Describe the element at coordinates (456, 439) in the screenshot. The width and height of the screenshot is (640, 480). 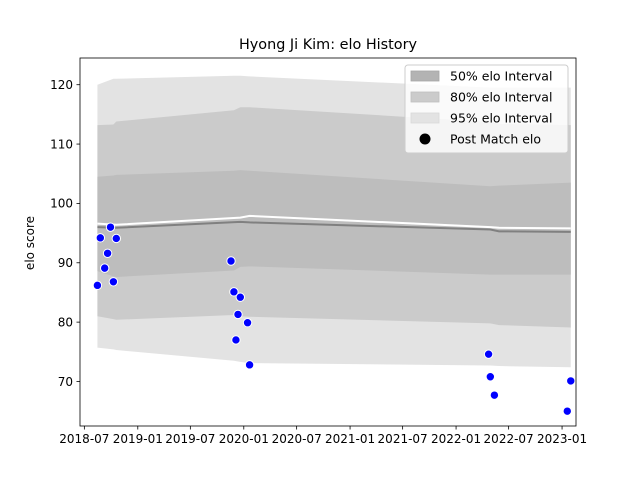
I see `x-tick-label: 2022-01` at that location.